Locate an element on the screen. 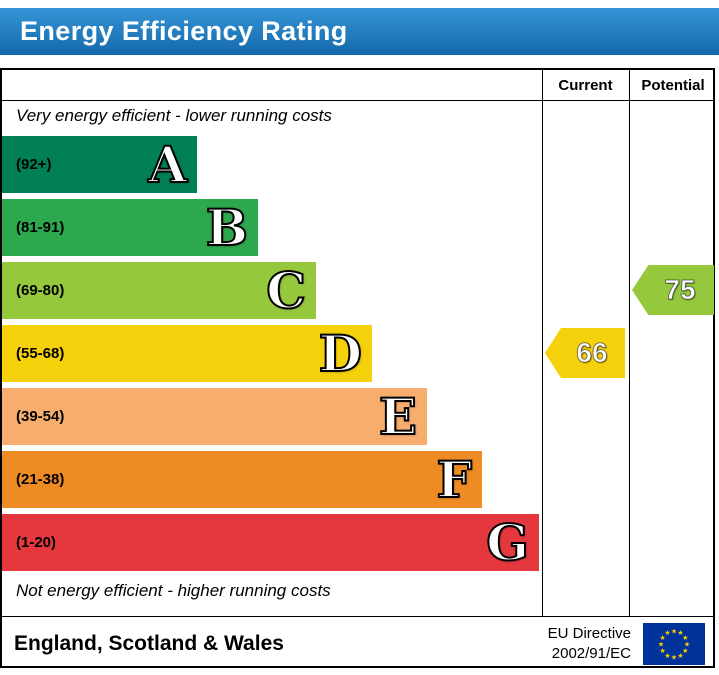 Image resolution: width=719 pixels, height=675 pixels. eu-directive-label: EU Directive 2002/91/EC is located at coordinates (589, 643).